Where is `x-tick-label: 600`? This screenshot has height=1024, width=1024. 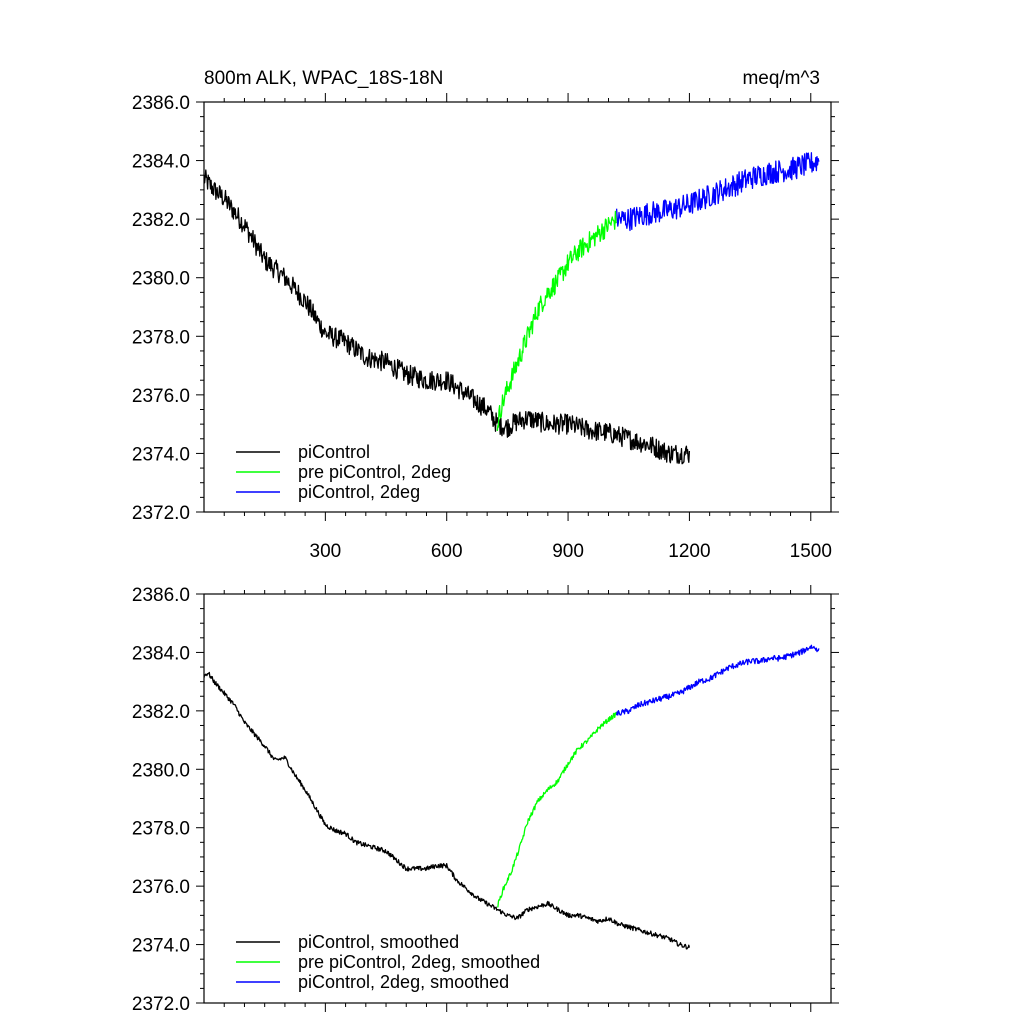
x-tick-label: 600 is located at coordinates (447, 551).